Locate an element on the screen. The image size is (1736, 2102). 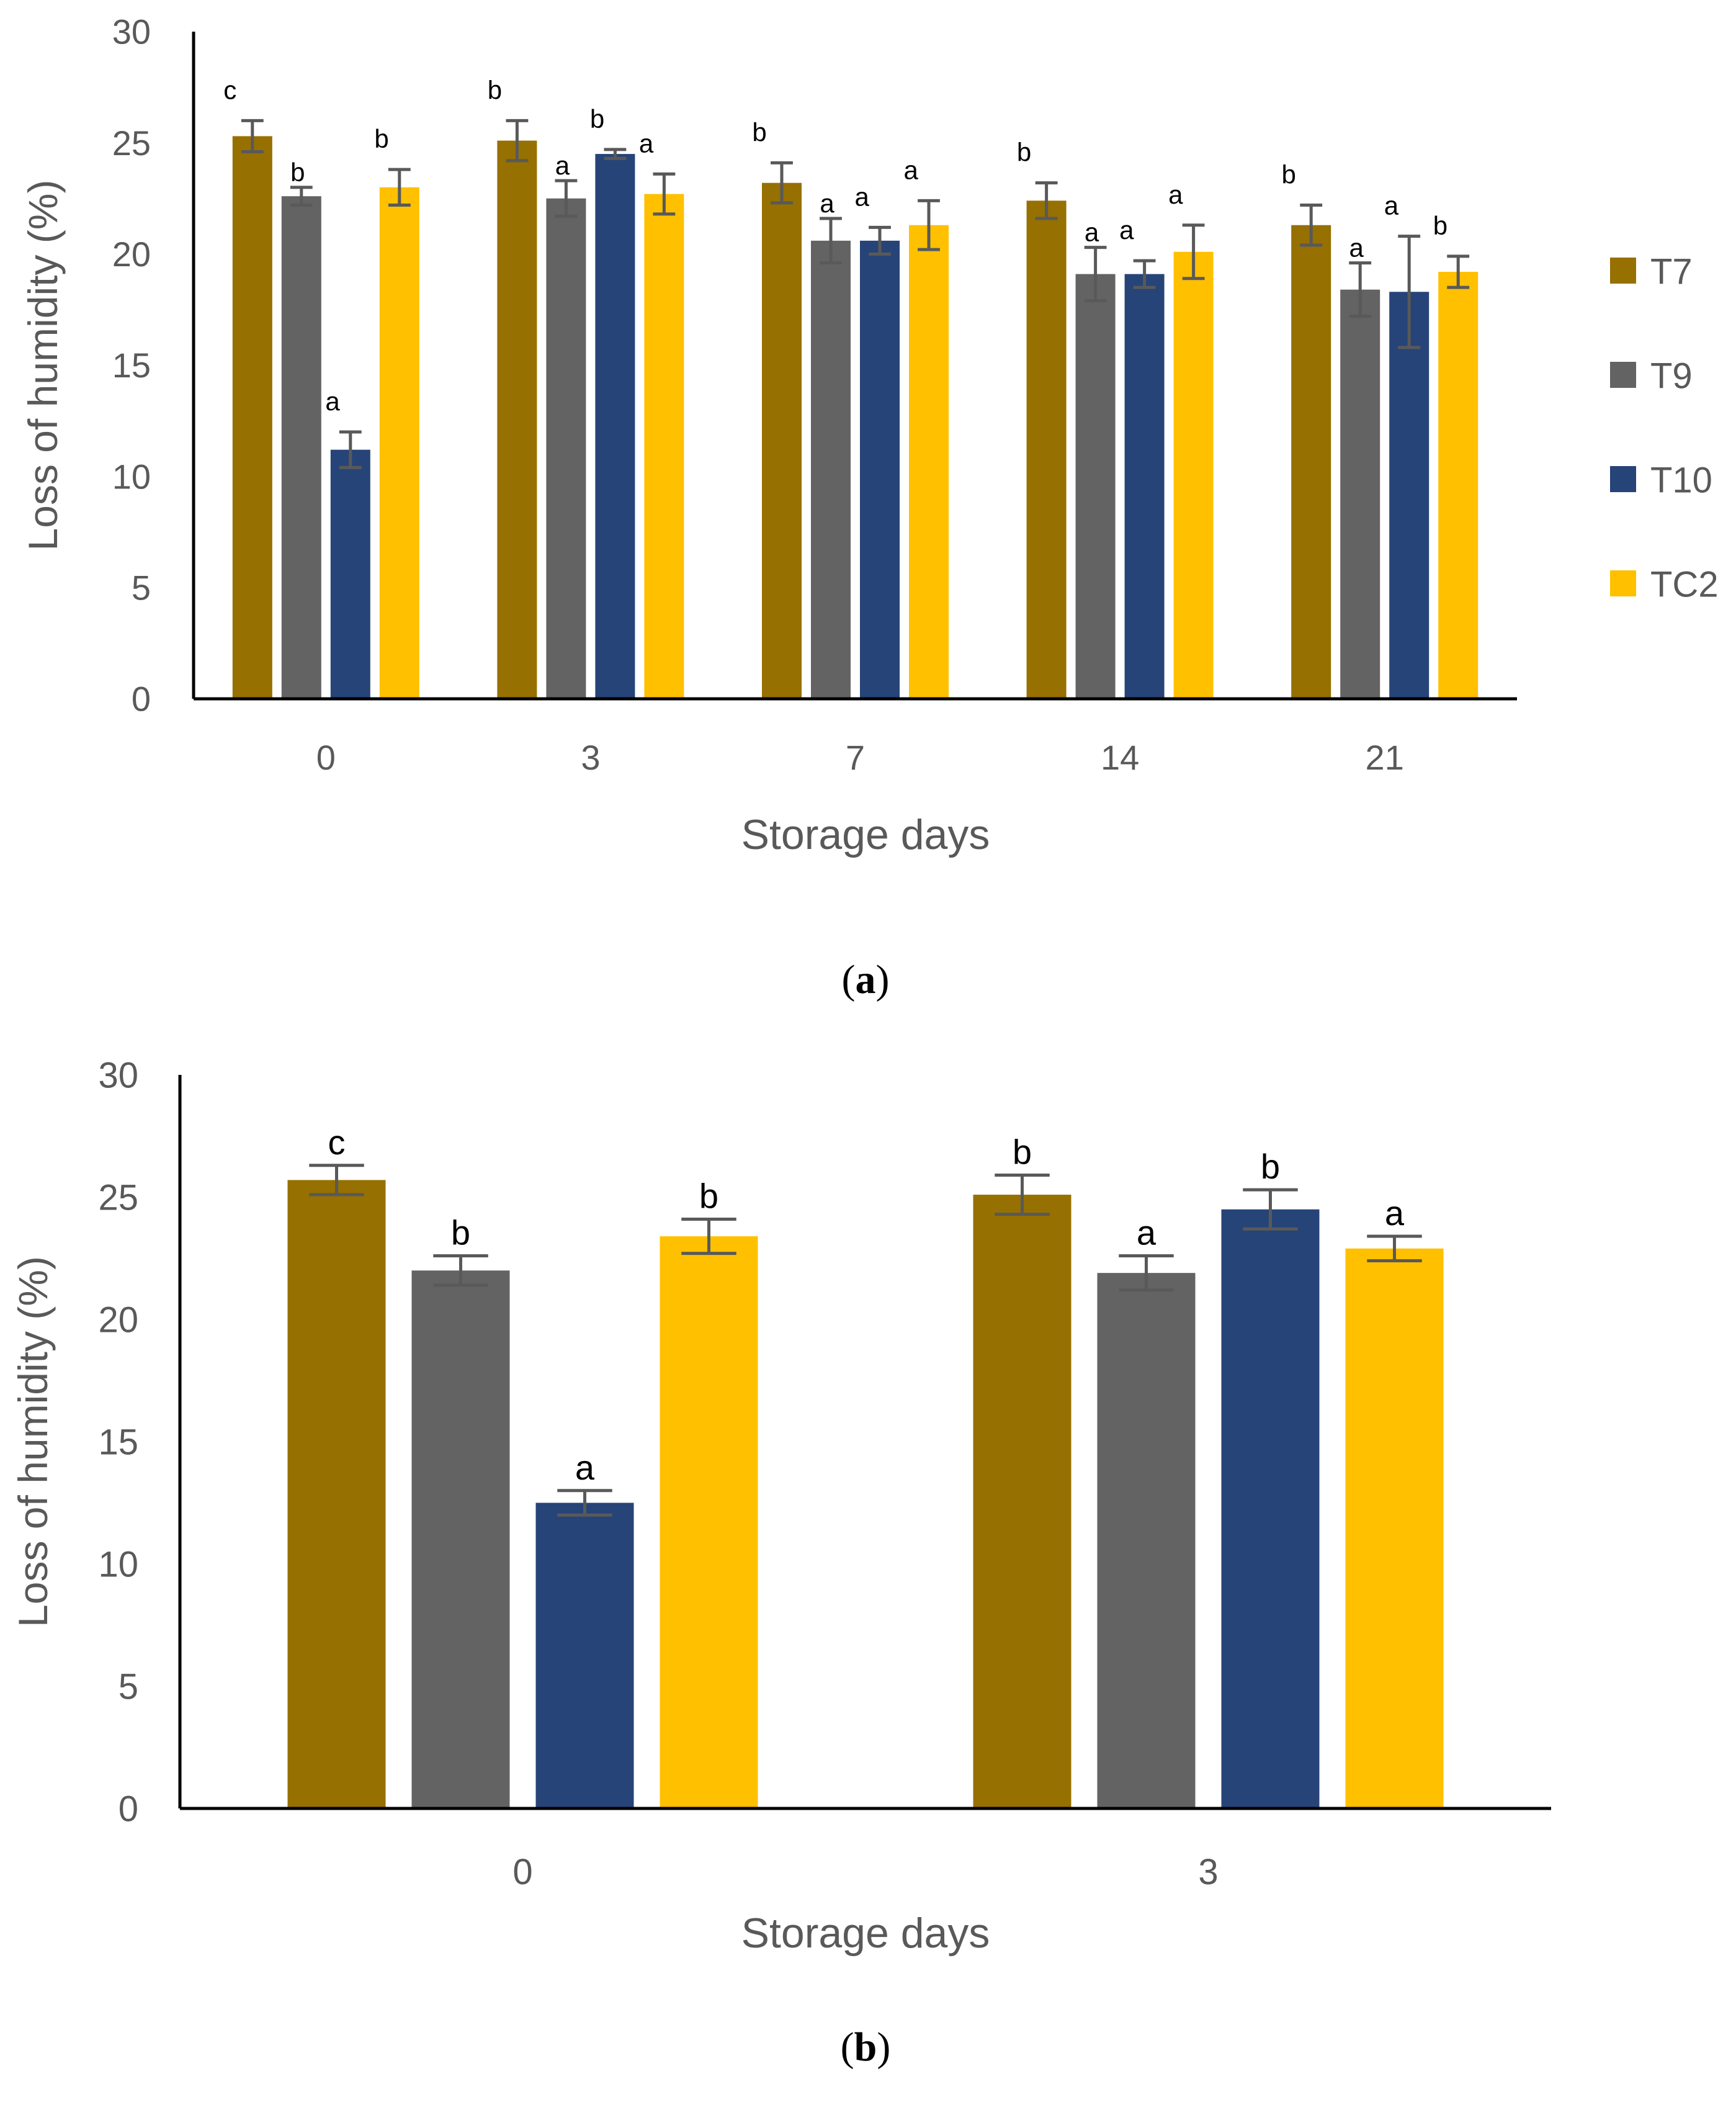
x-tick-label: 7 is located at coordinates (855, 758).